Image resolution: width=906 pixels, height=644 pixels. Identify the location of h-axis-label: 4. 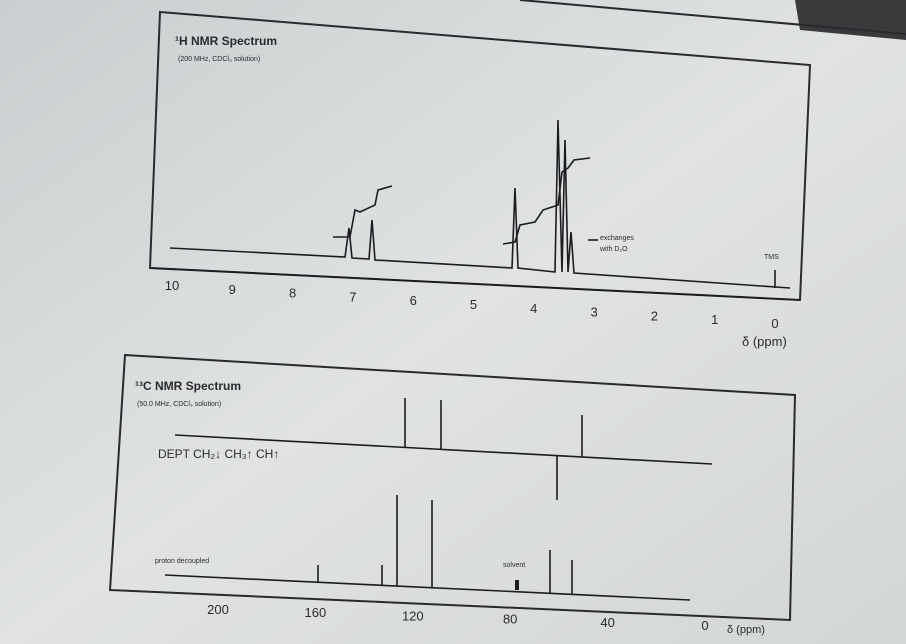
(533, 308).